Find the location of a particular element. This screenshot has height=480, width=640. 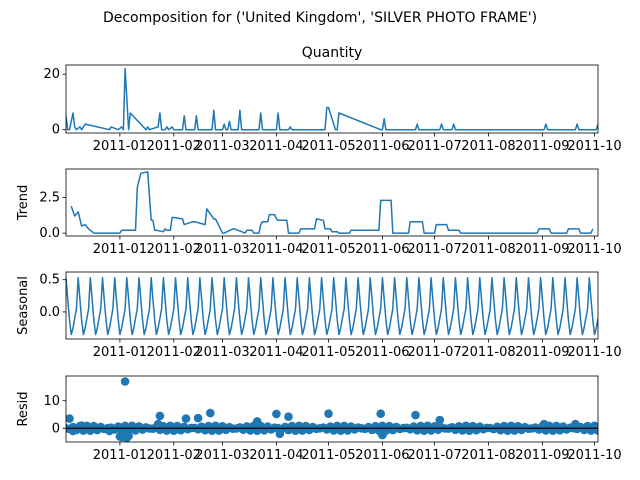

y-axis-label: Trend is located at coordinates (23, 203).